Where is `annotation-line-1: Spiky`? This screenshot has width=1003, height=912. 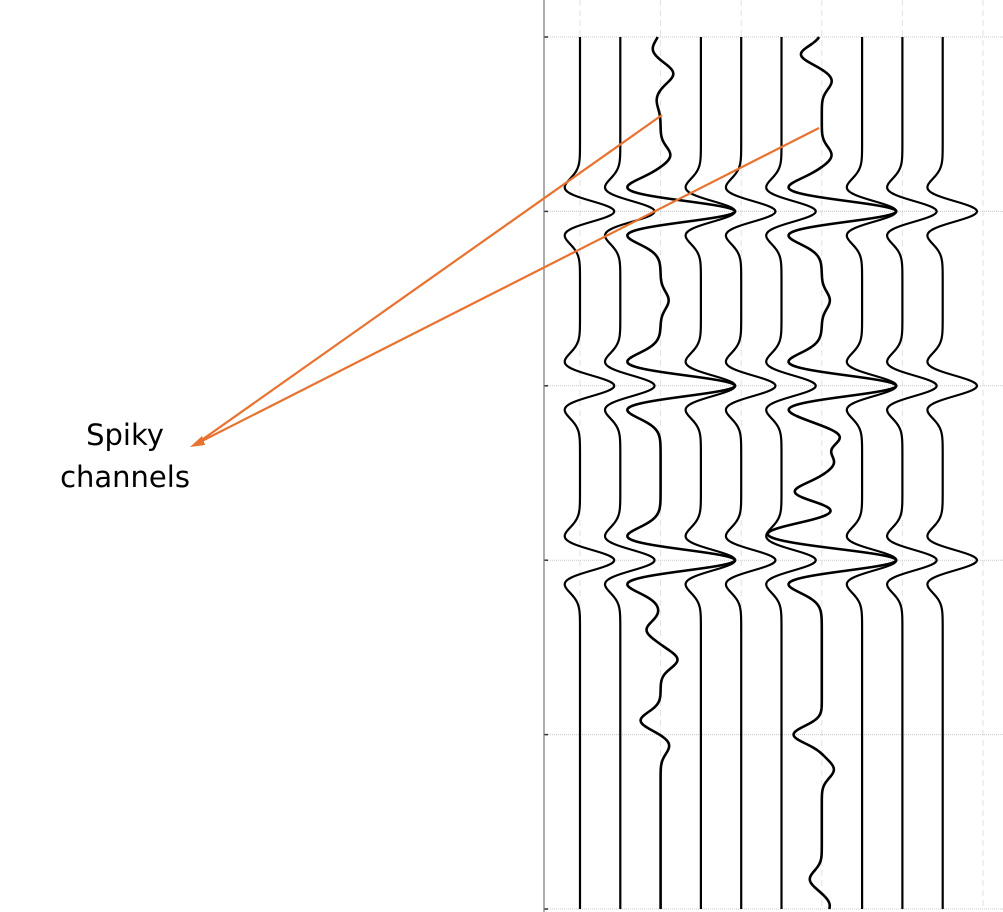
annotation-line-1: Spiky is located at coordinates (125, 435).